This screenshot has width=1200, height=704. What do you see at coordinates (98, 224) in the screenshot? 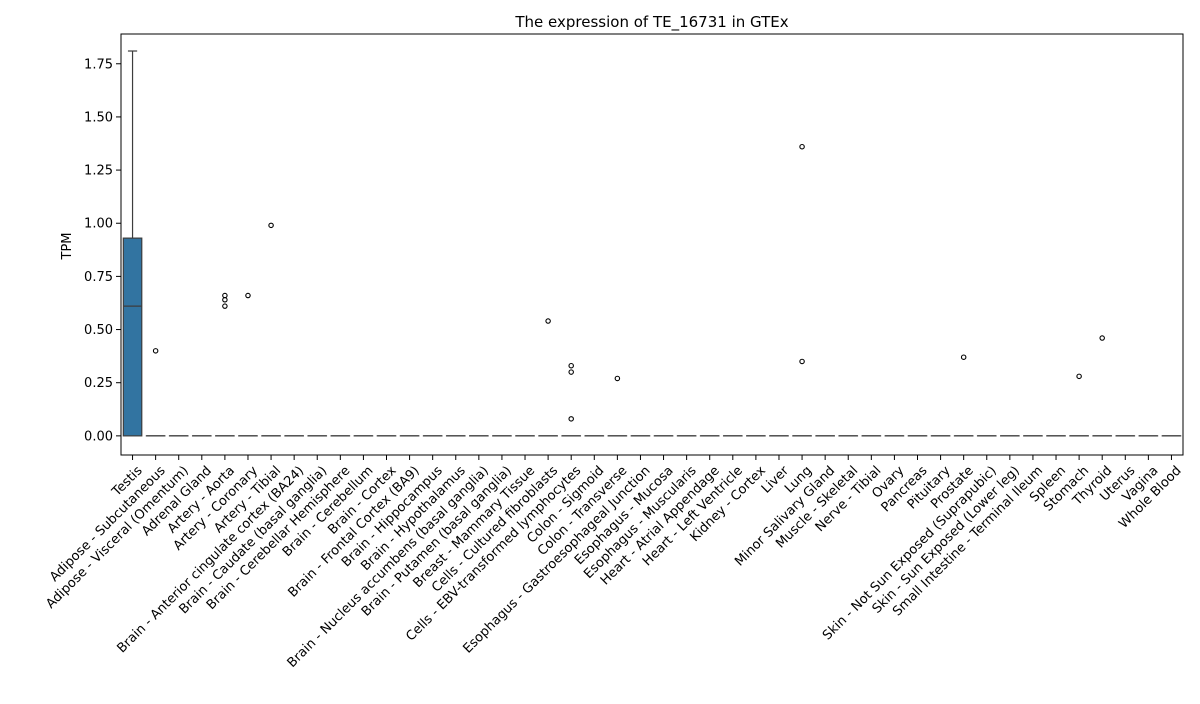
I see `y-tick-label: 1.00` at bounding box center [98, 224].